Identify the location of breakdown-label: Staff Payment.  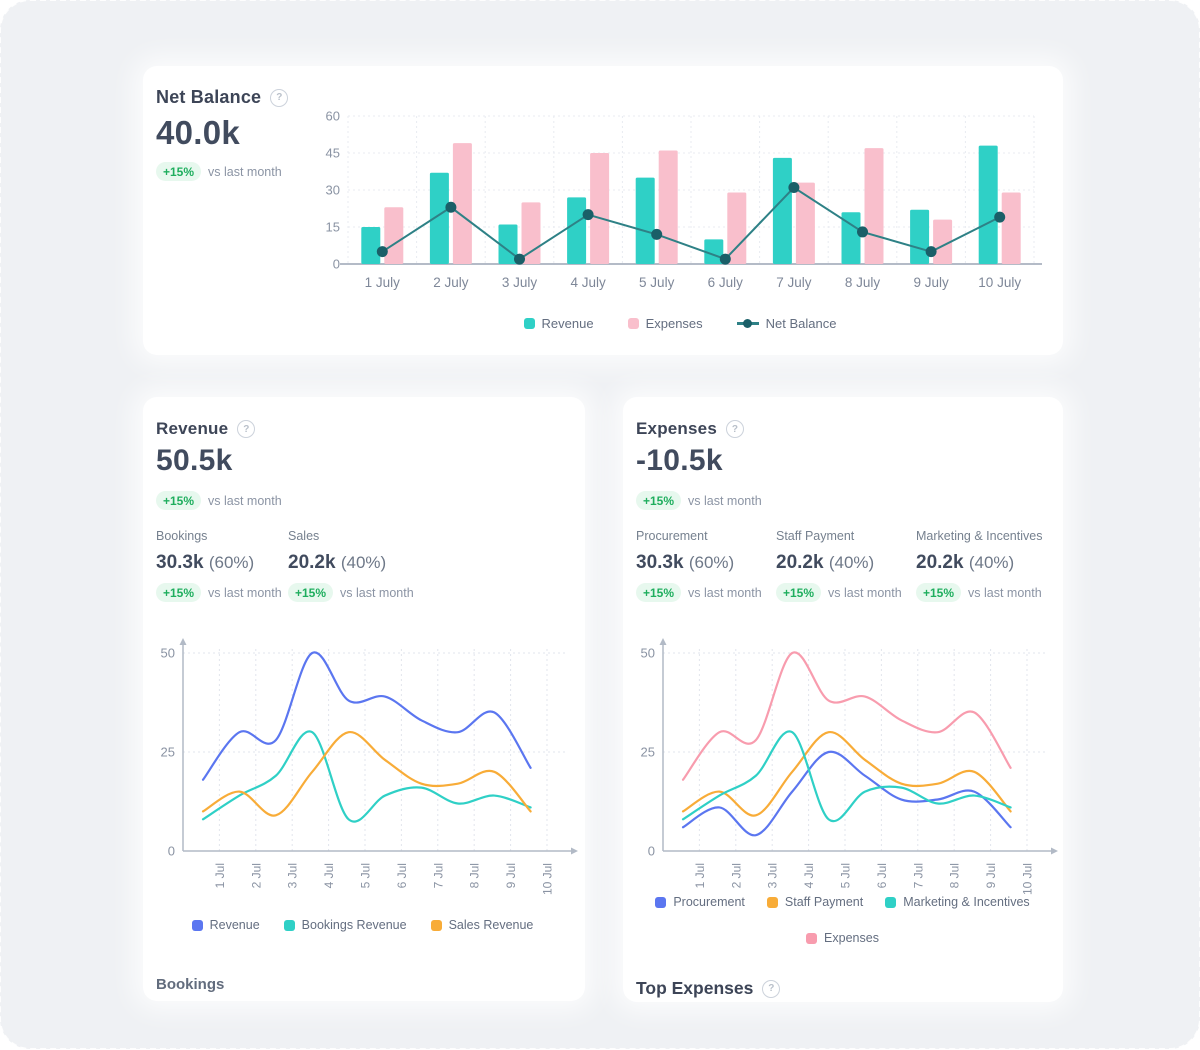
(815, 536).